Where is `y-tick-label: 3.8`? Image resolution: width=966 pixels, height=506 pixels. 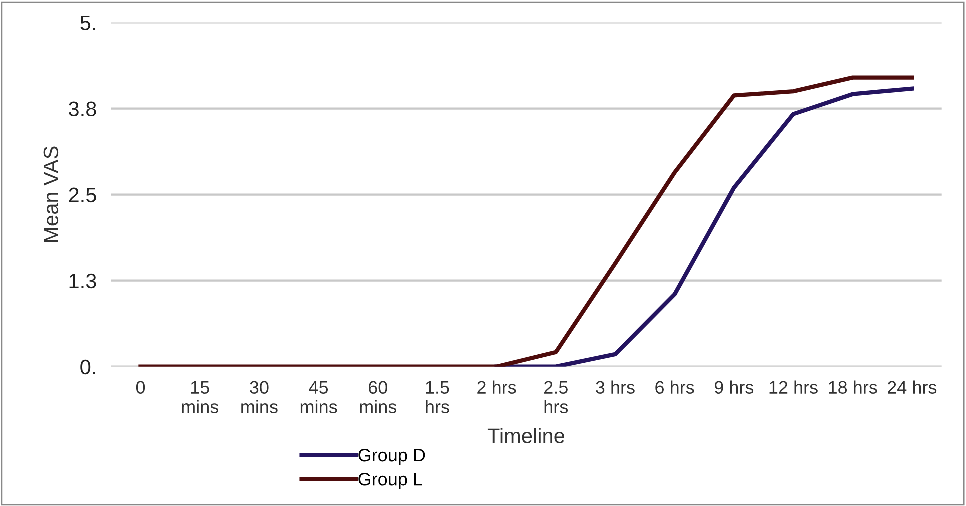 y-tick-label: 3.8 is located at coordinates (82, 109).